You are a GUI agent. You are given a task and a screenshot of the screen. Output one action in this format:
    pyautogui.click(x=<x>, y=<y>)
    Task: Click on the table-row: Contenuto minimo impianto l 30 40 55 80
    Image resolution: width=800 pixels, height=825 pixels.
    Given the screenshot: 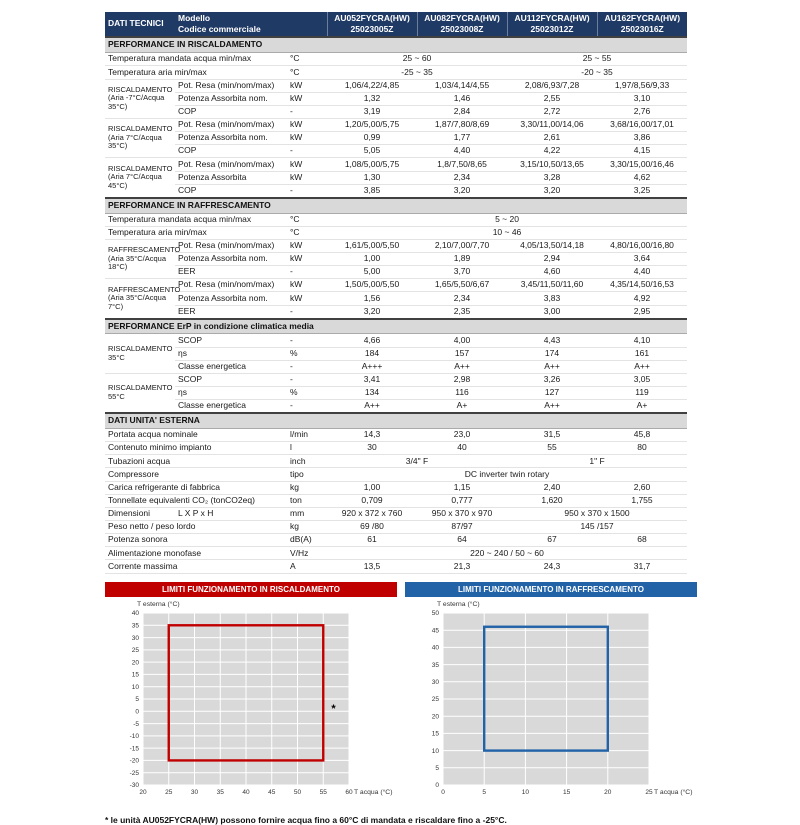 What is the action you would take?
    pyautogui.click(x=396, y=448)
    